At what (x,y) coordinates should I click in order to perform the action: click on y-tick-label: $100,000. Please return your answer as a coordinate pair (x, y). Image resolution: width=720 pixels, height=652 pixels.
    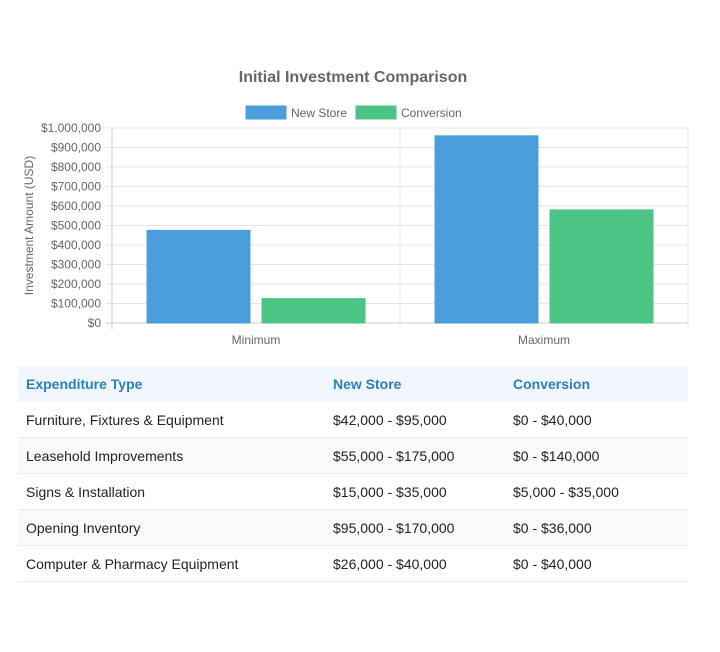
    Looking at the image, I should click on (76, 304).